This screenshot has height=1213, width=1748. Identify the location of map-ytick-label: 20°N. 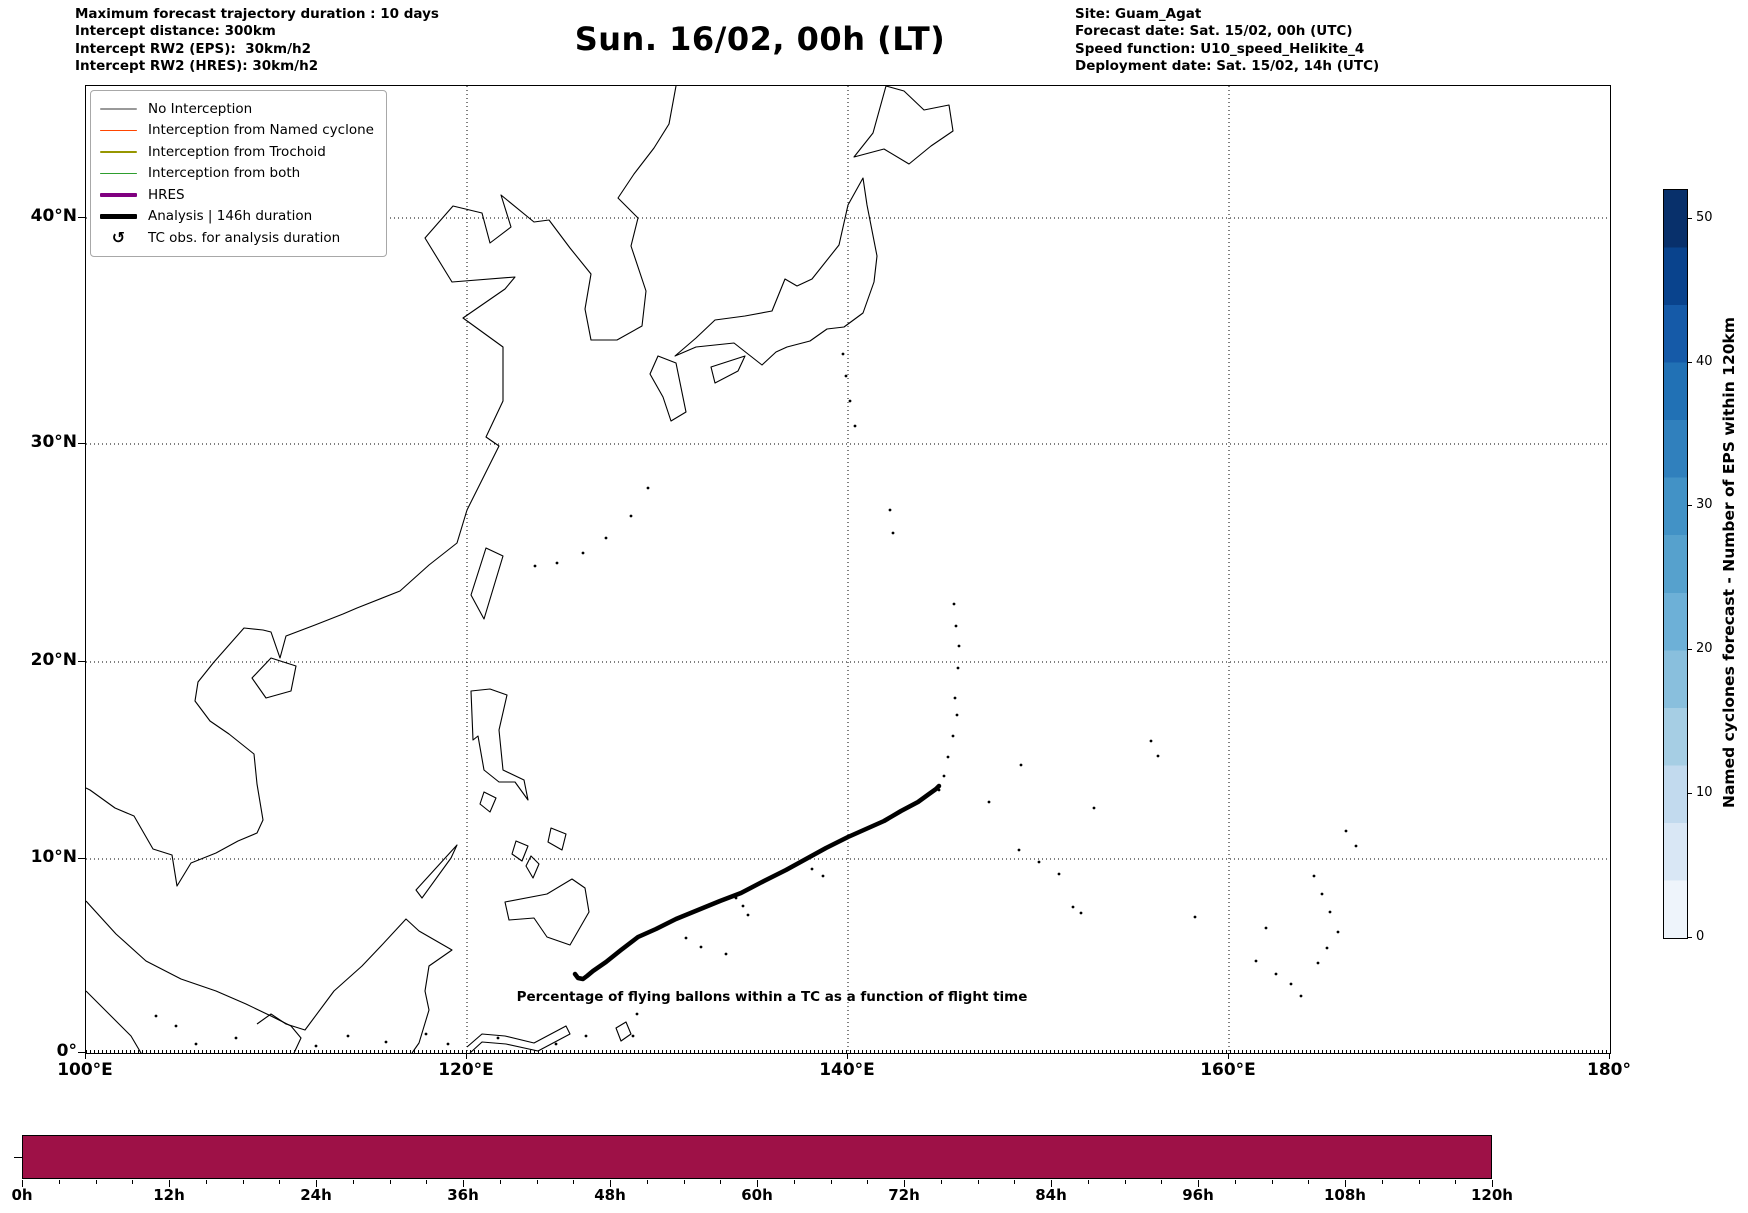
(53, 660).